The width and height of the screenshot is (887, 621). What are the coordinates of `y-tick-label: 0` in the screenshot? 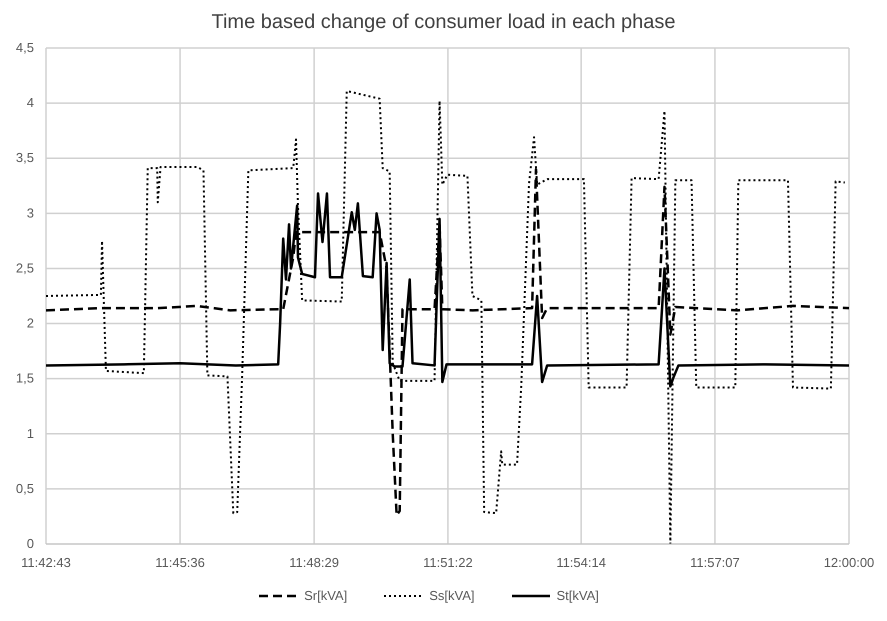 It's located at (30, 543).